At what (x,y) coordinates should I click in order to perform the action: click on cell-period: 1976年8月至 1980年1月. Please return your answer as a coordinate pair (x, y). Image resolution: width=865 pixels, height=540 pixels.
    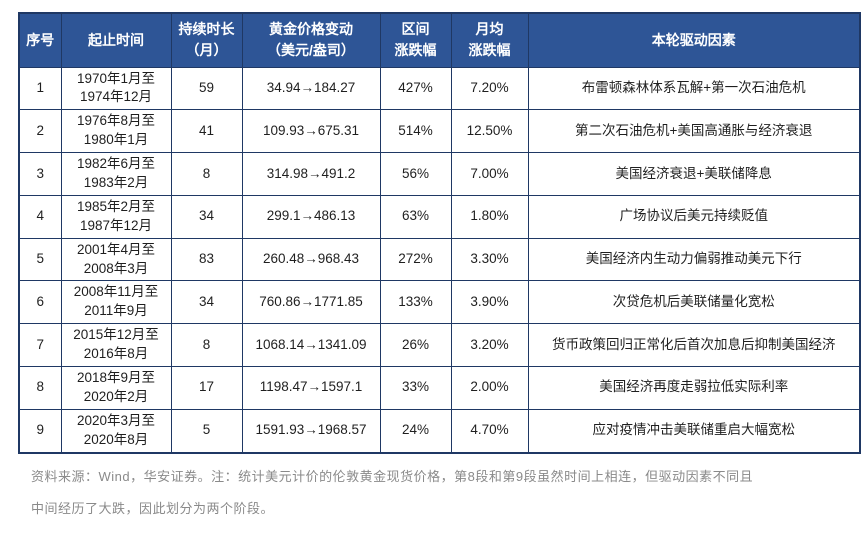
    Looking at the image, I should click on (116, 131).